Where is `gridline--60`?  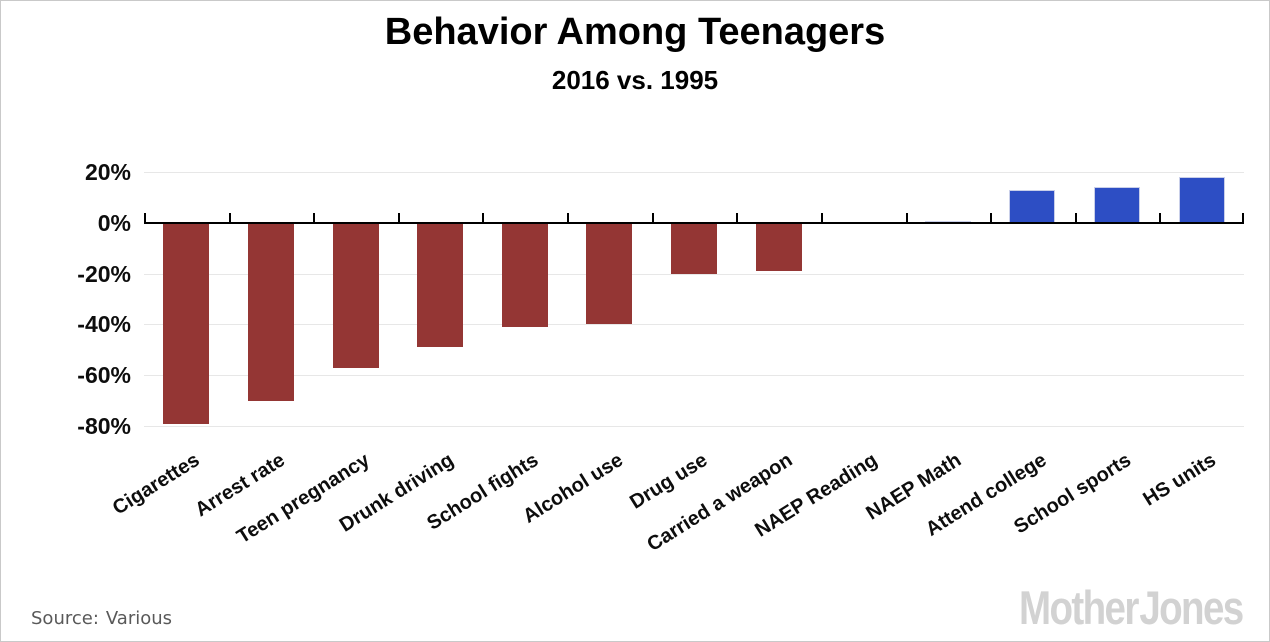
gridline--60 is located at coordinates (694, 376).